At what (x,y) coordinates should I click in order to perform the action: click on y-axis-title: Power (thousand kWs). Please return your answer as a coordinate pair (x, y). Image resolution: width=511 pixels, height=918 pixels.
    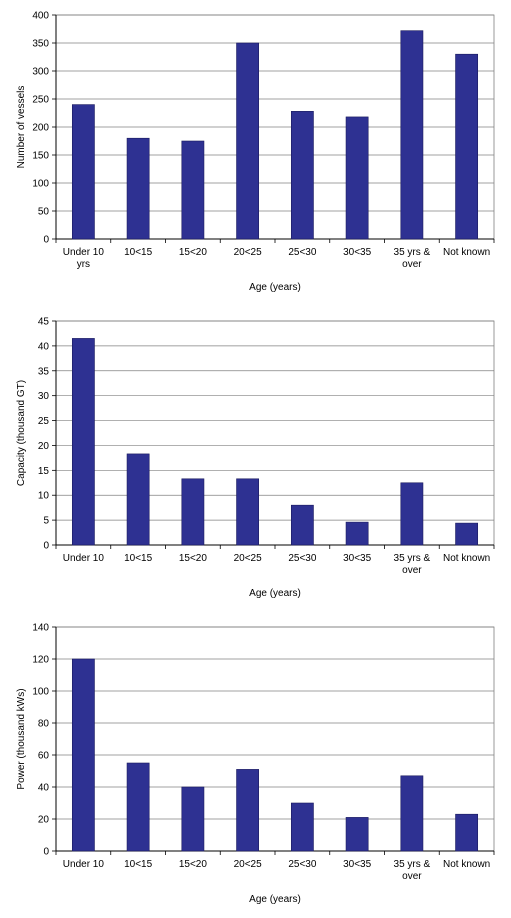
    Looking at the image, I should click on (21, 738).